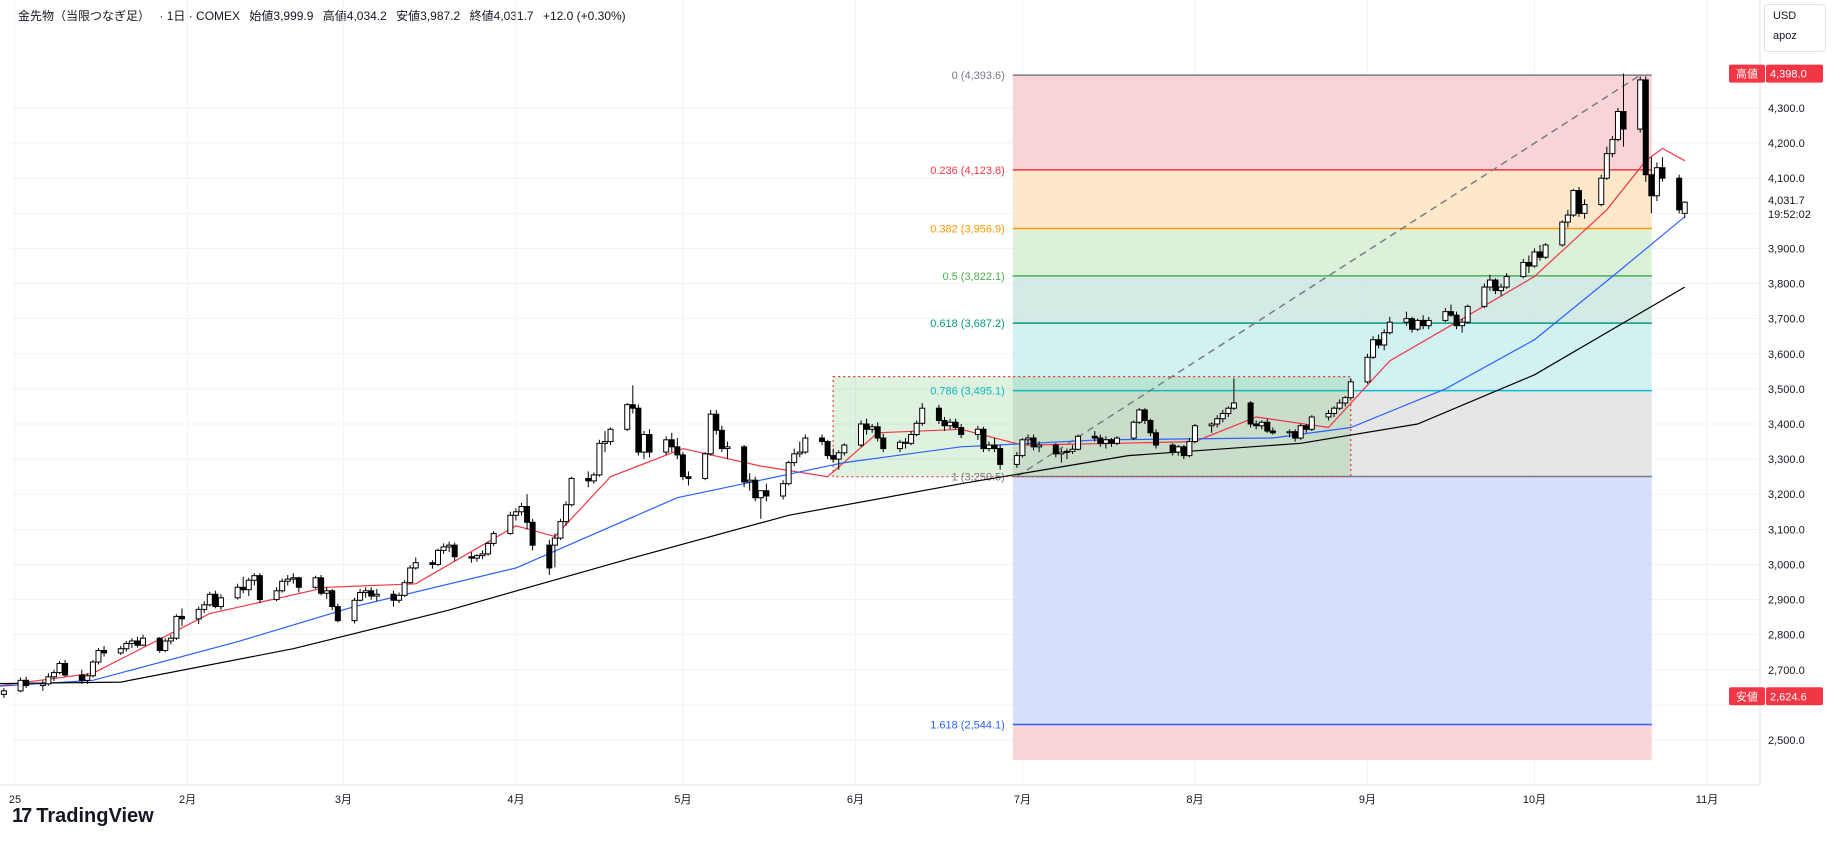 This screenshot has width=1835, height=842. What do you see at coordinates (1795, 28) in the screenshot?
I see `currency-selector: USD apoz` at bounding box center [1795, 28].